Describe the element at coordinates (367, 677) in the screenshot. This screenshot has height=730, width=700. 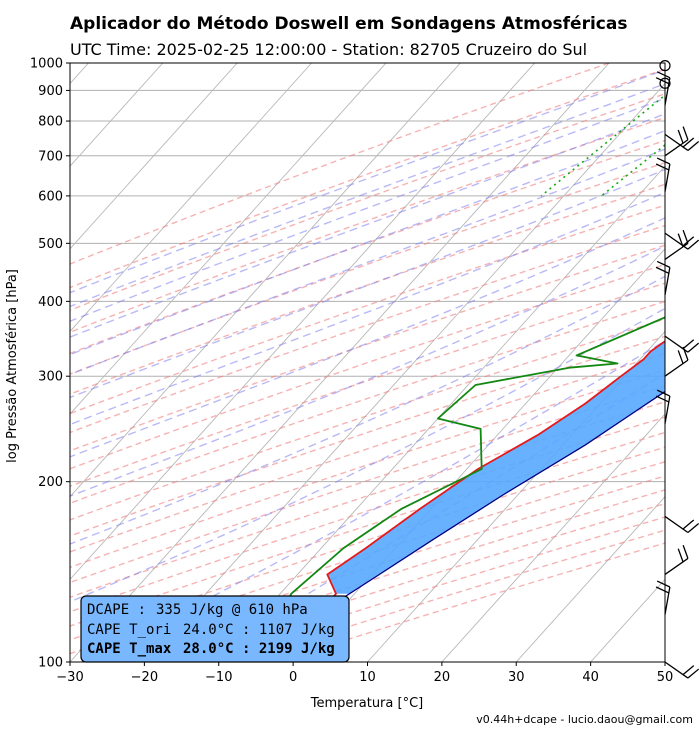
I see `x-tick-label: 10` at that location.